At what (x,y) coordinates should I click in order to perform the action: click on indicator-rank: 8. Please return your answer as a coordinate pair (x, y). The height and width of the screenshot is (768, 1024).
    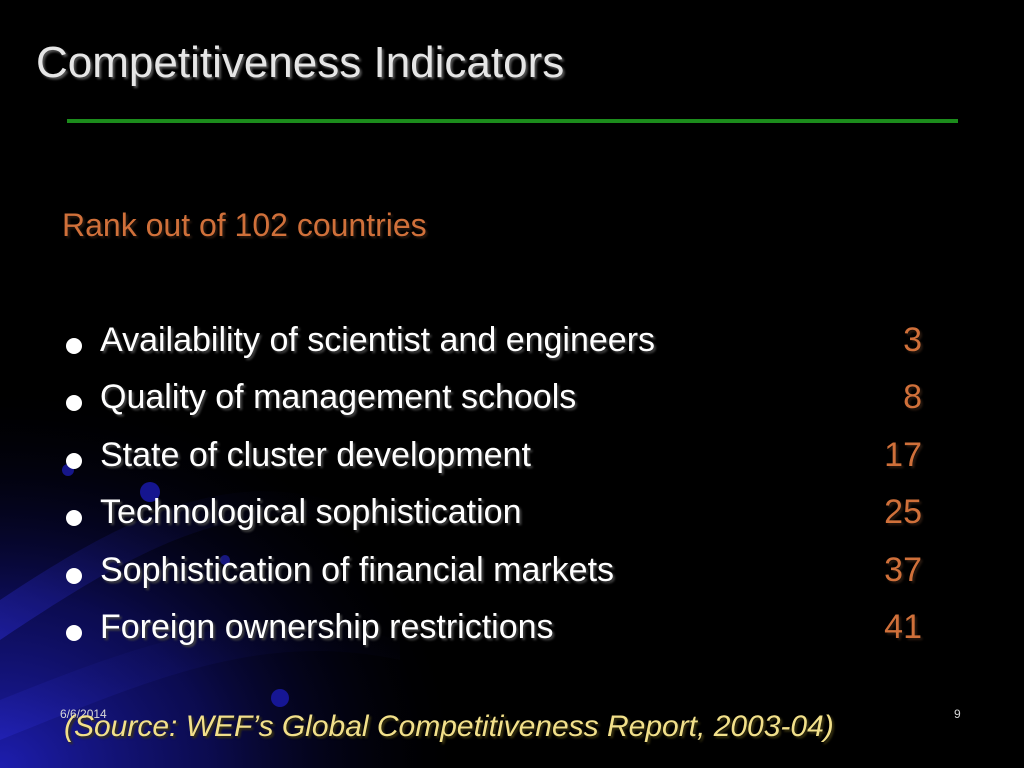
    Looking at the image, I should click on (912, 397).